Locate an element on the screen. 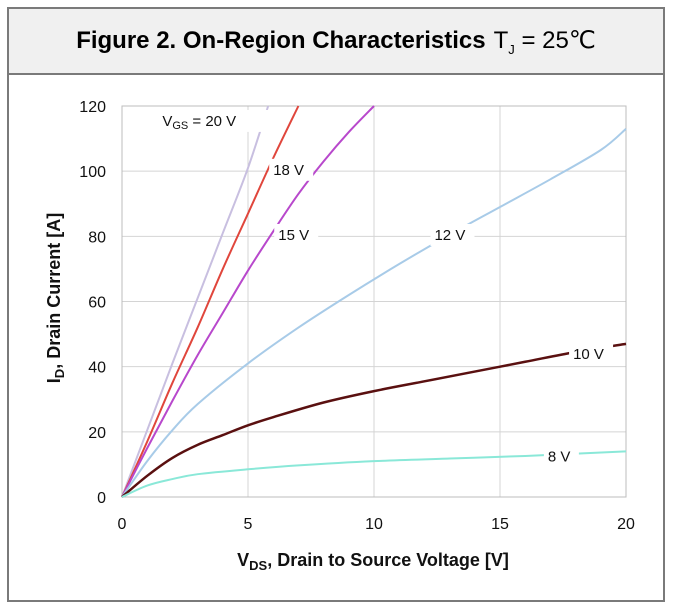  curve-label: 12 V is located at coordinates (449, 235).